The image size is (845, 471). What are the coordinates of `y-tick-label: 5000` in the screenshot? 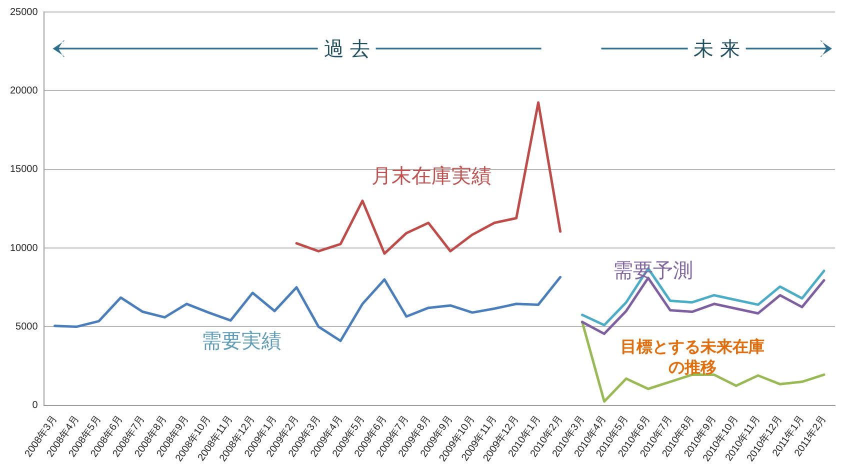 It's located at (27, 326).